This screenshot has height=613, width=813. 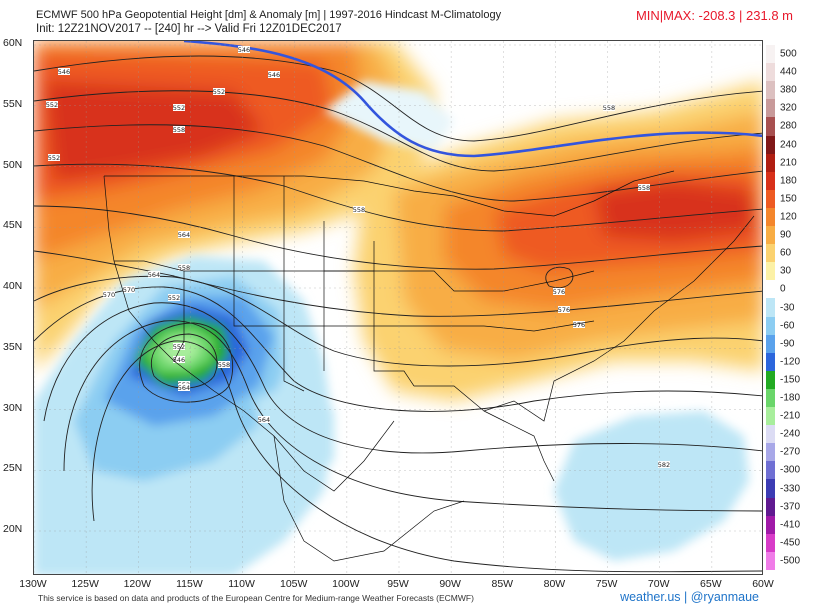 I want to click on colorbar-label: -500, so click(x=790, y=561).